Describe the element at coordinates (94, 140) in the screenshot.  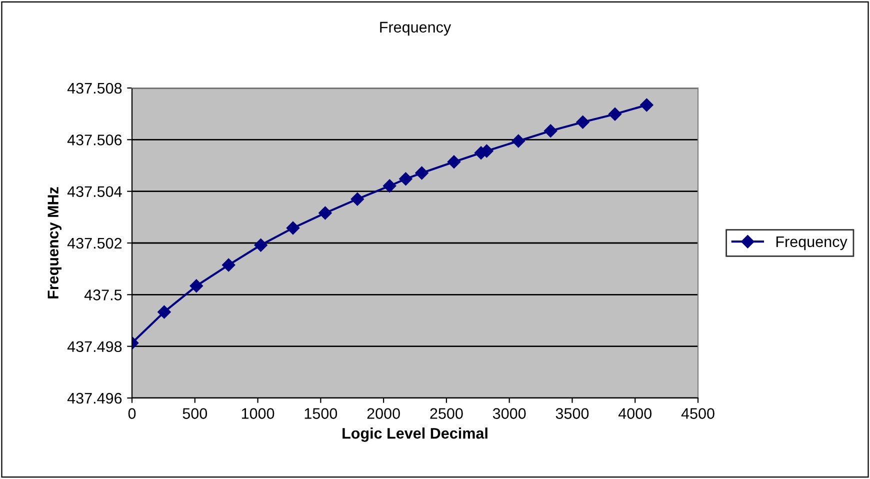
I see `y-tick-label: 437.506` at that location.